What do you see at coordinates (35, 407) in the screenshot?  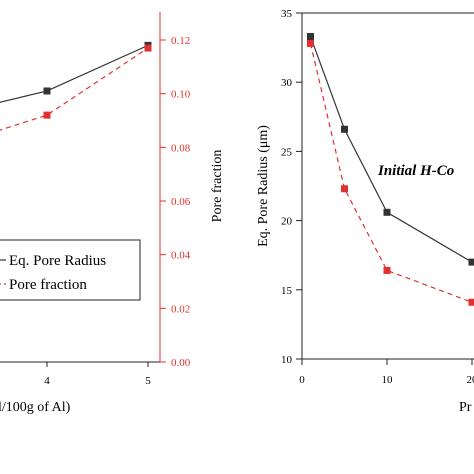 I see `left-x-axis-title: l/100g of Al)` at bounding box center [35, 407].